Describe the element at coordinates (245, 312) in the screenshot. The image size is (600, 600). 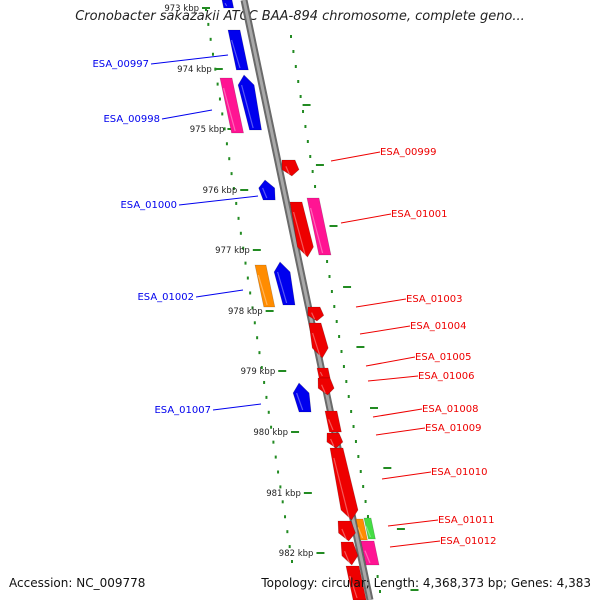
I see `scale-label: 978 kbp` at that location.